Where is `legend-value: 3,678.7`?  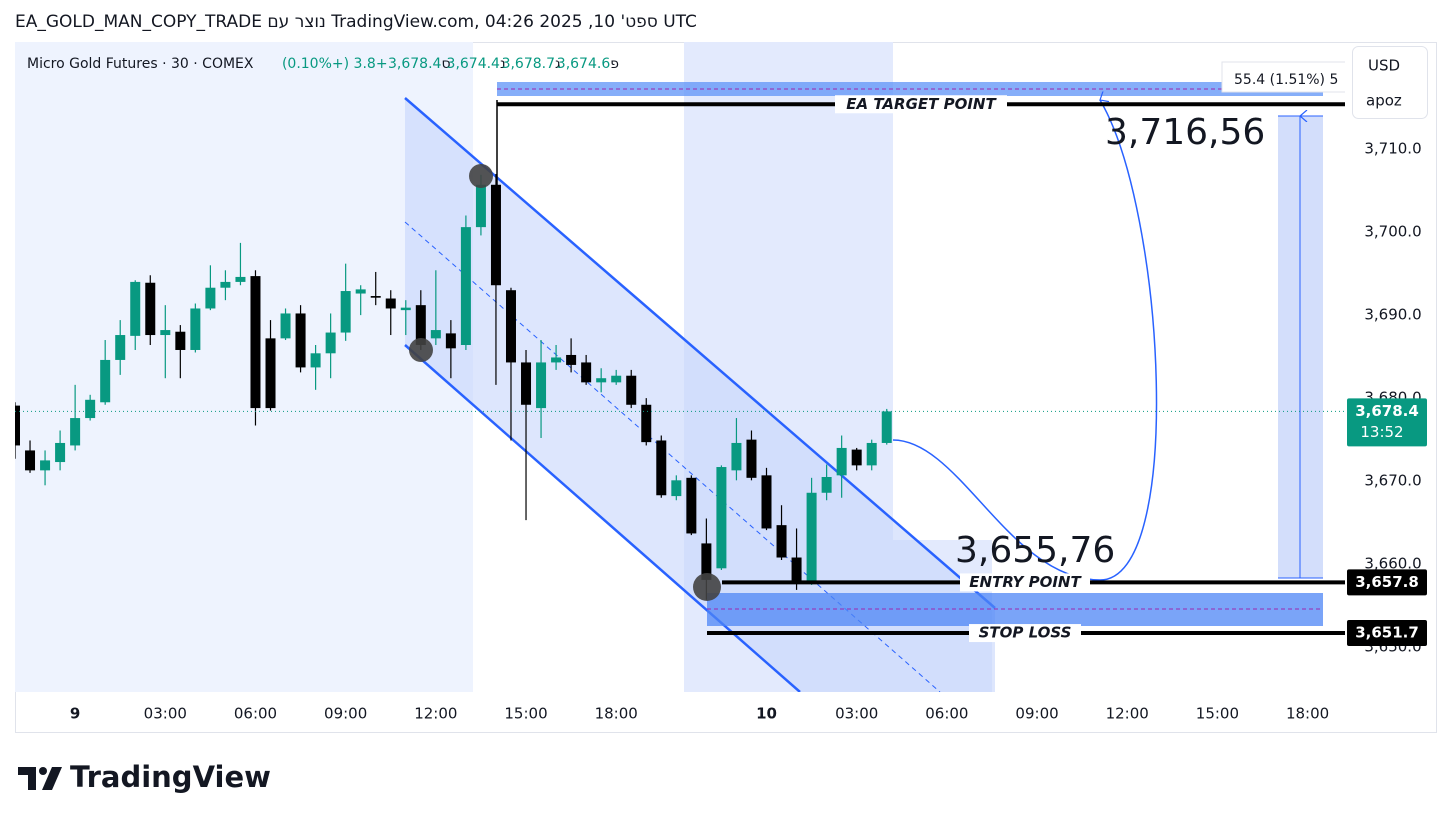 legend-value: 3,678.7 is located at coordinates (528, 64).